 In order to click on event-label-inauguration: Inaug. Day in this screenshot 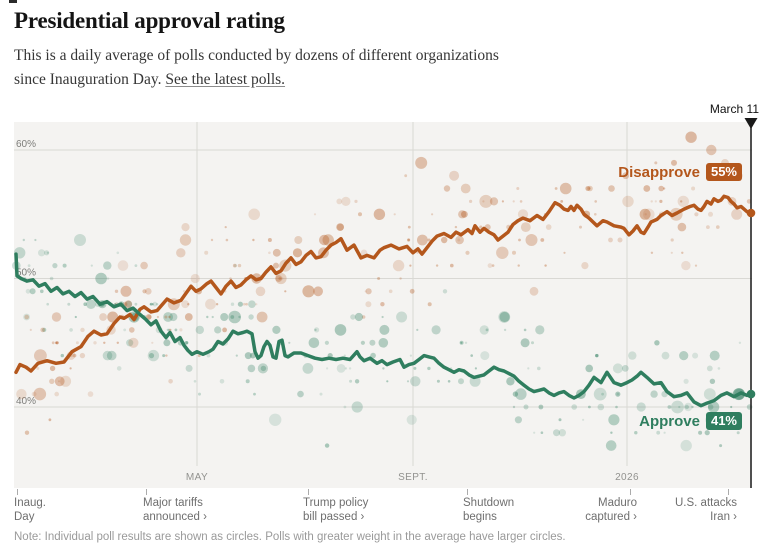, I will do `click(30, 510)`.